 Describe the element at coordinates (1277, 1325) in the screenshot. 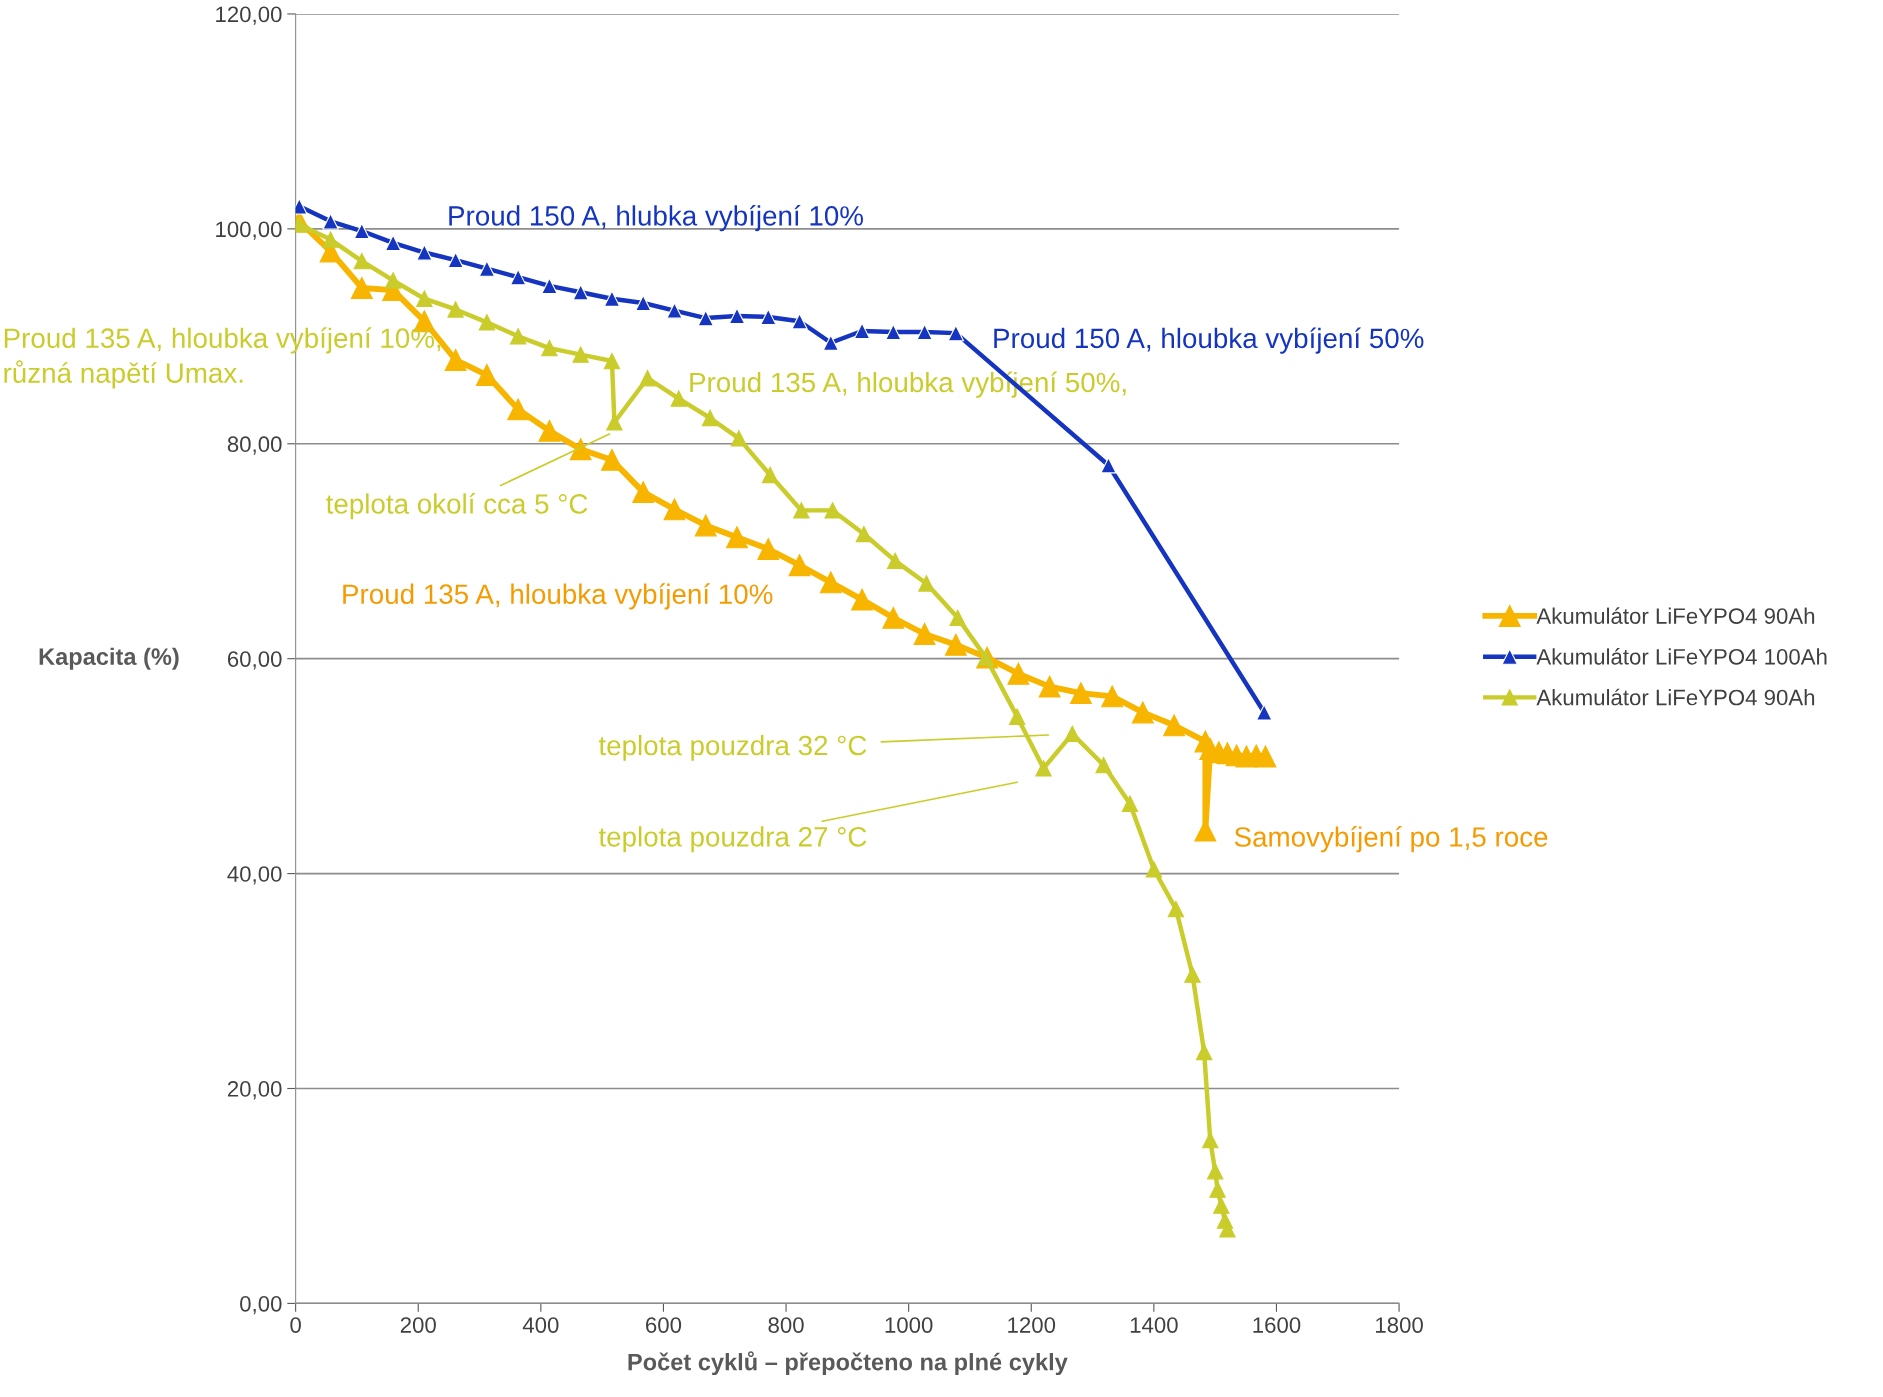

I see `x-tick-label: 1600` at that location.